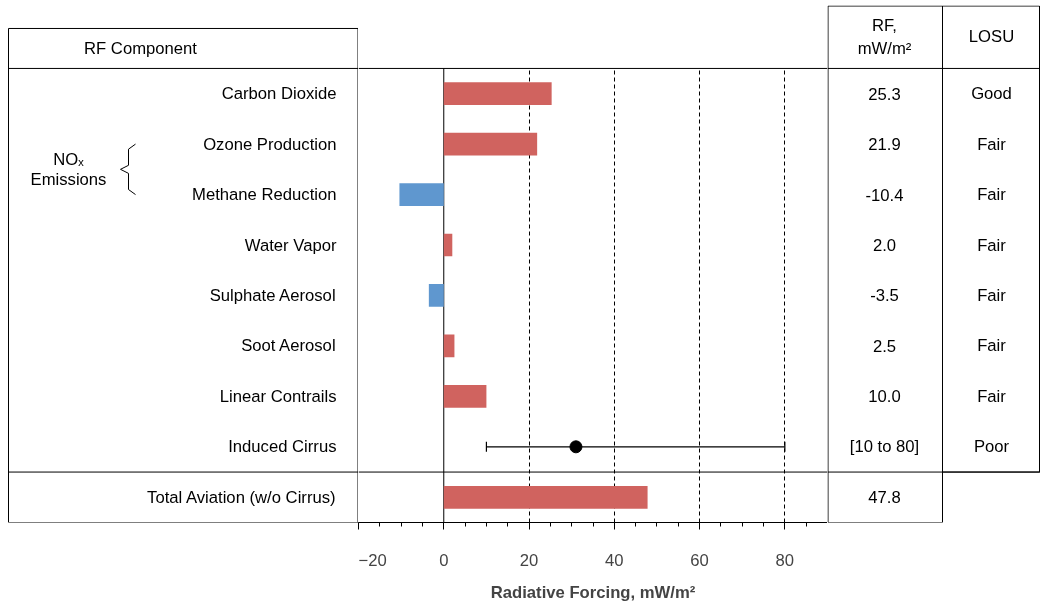 The image size is (1045, 605). What do you see at coordinates (991, 37) in the screenshot?
I see `text: LOSU` at bounding box center [991, 37].